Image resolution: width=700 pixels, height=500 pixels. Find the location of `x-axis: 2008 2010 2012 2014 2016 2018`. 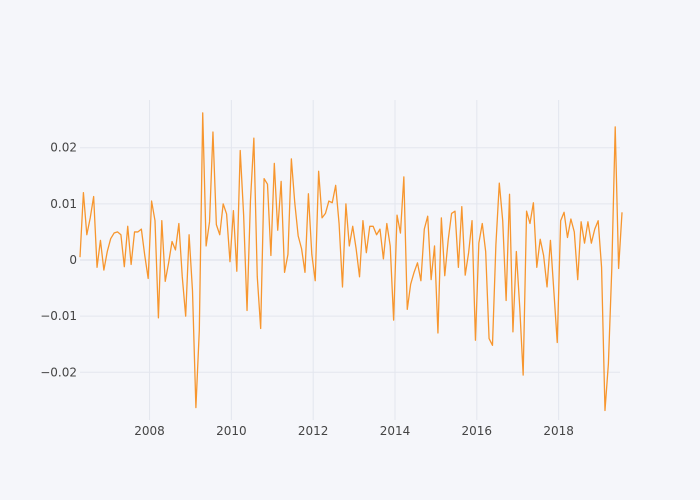

x-axis: 2008 2010 2012 2014 2016 2018 is located at coordinates (354, 431).